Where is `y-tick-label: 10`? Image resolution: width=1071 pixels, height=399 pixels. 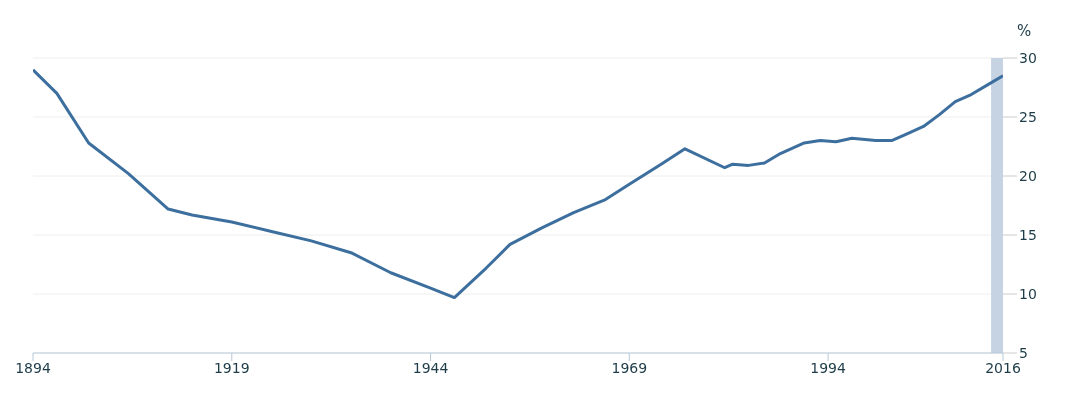 y-tick-label: 10 is located at coordinates (1028, 293).